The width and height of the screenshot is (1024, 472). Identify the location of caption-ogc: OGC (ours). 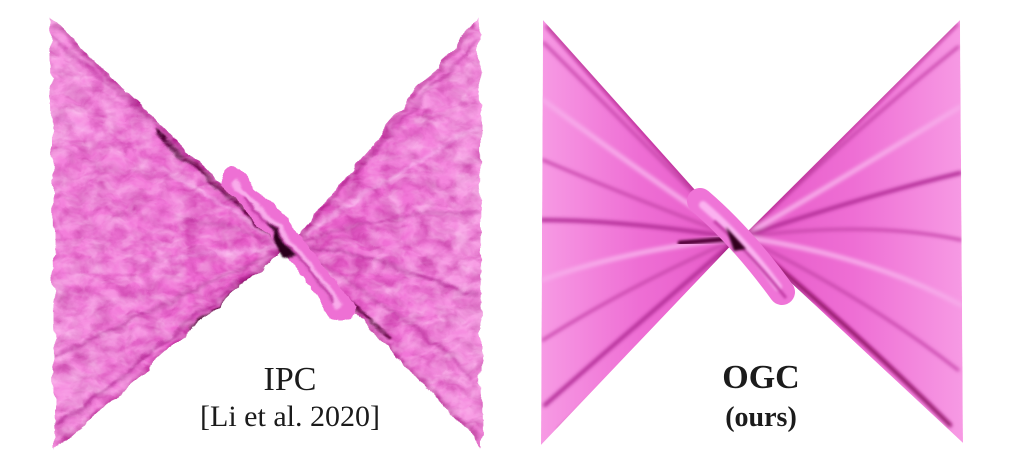
(760, 396).